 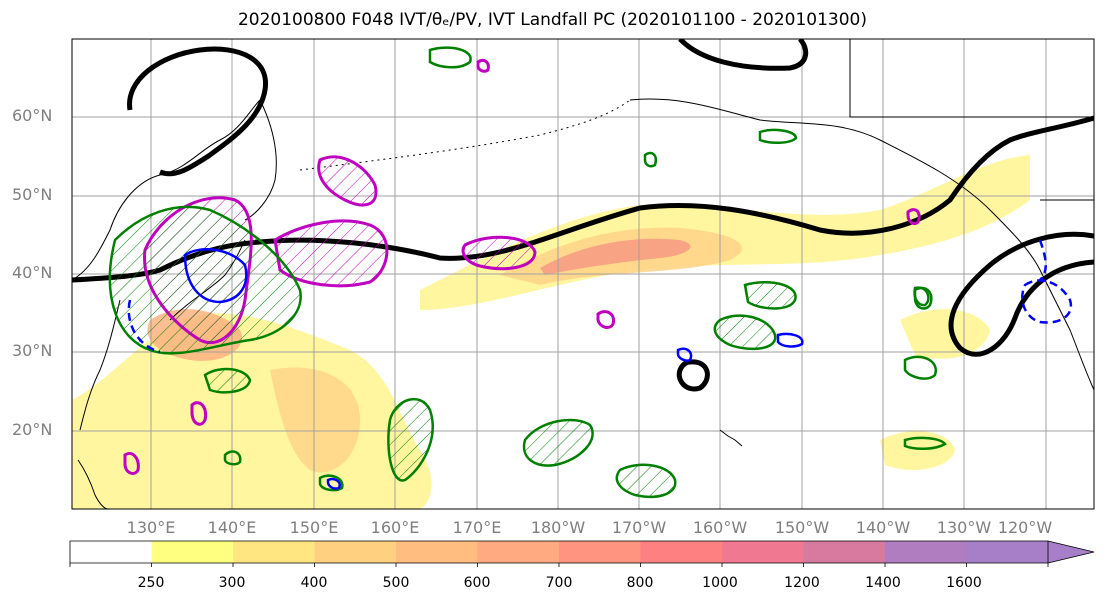 What do you see at coordinates (151, 527) in the screenshot?
I see `lon-label-130e: 130°E` at bounding box center [151, 527].